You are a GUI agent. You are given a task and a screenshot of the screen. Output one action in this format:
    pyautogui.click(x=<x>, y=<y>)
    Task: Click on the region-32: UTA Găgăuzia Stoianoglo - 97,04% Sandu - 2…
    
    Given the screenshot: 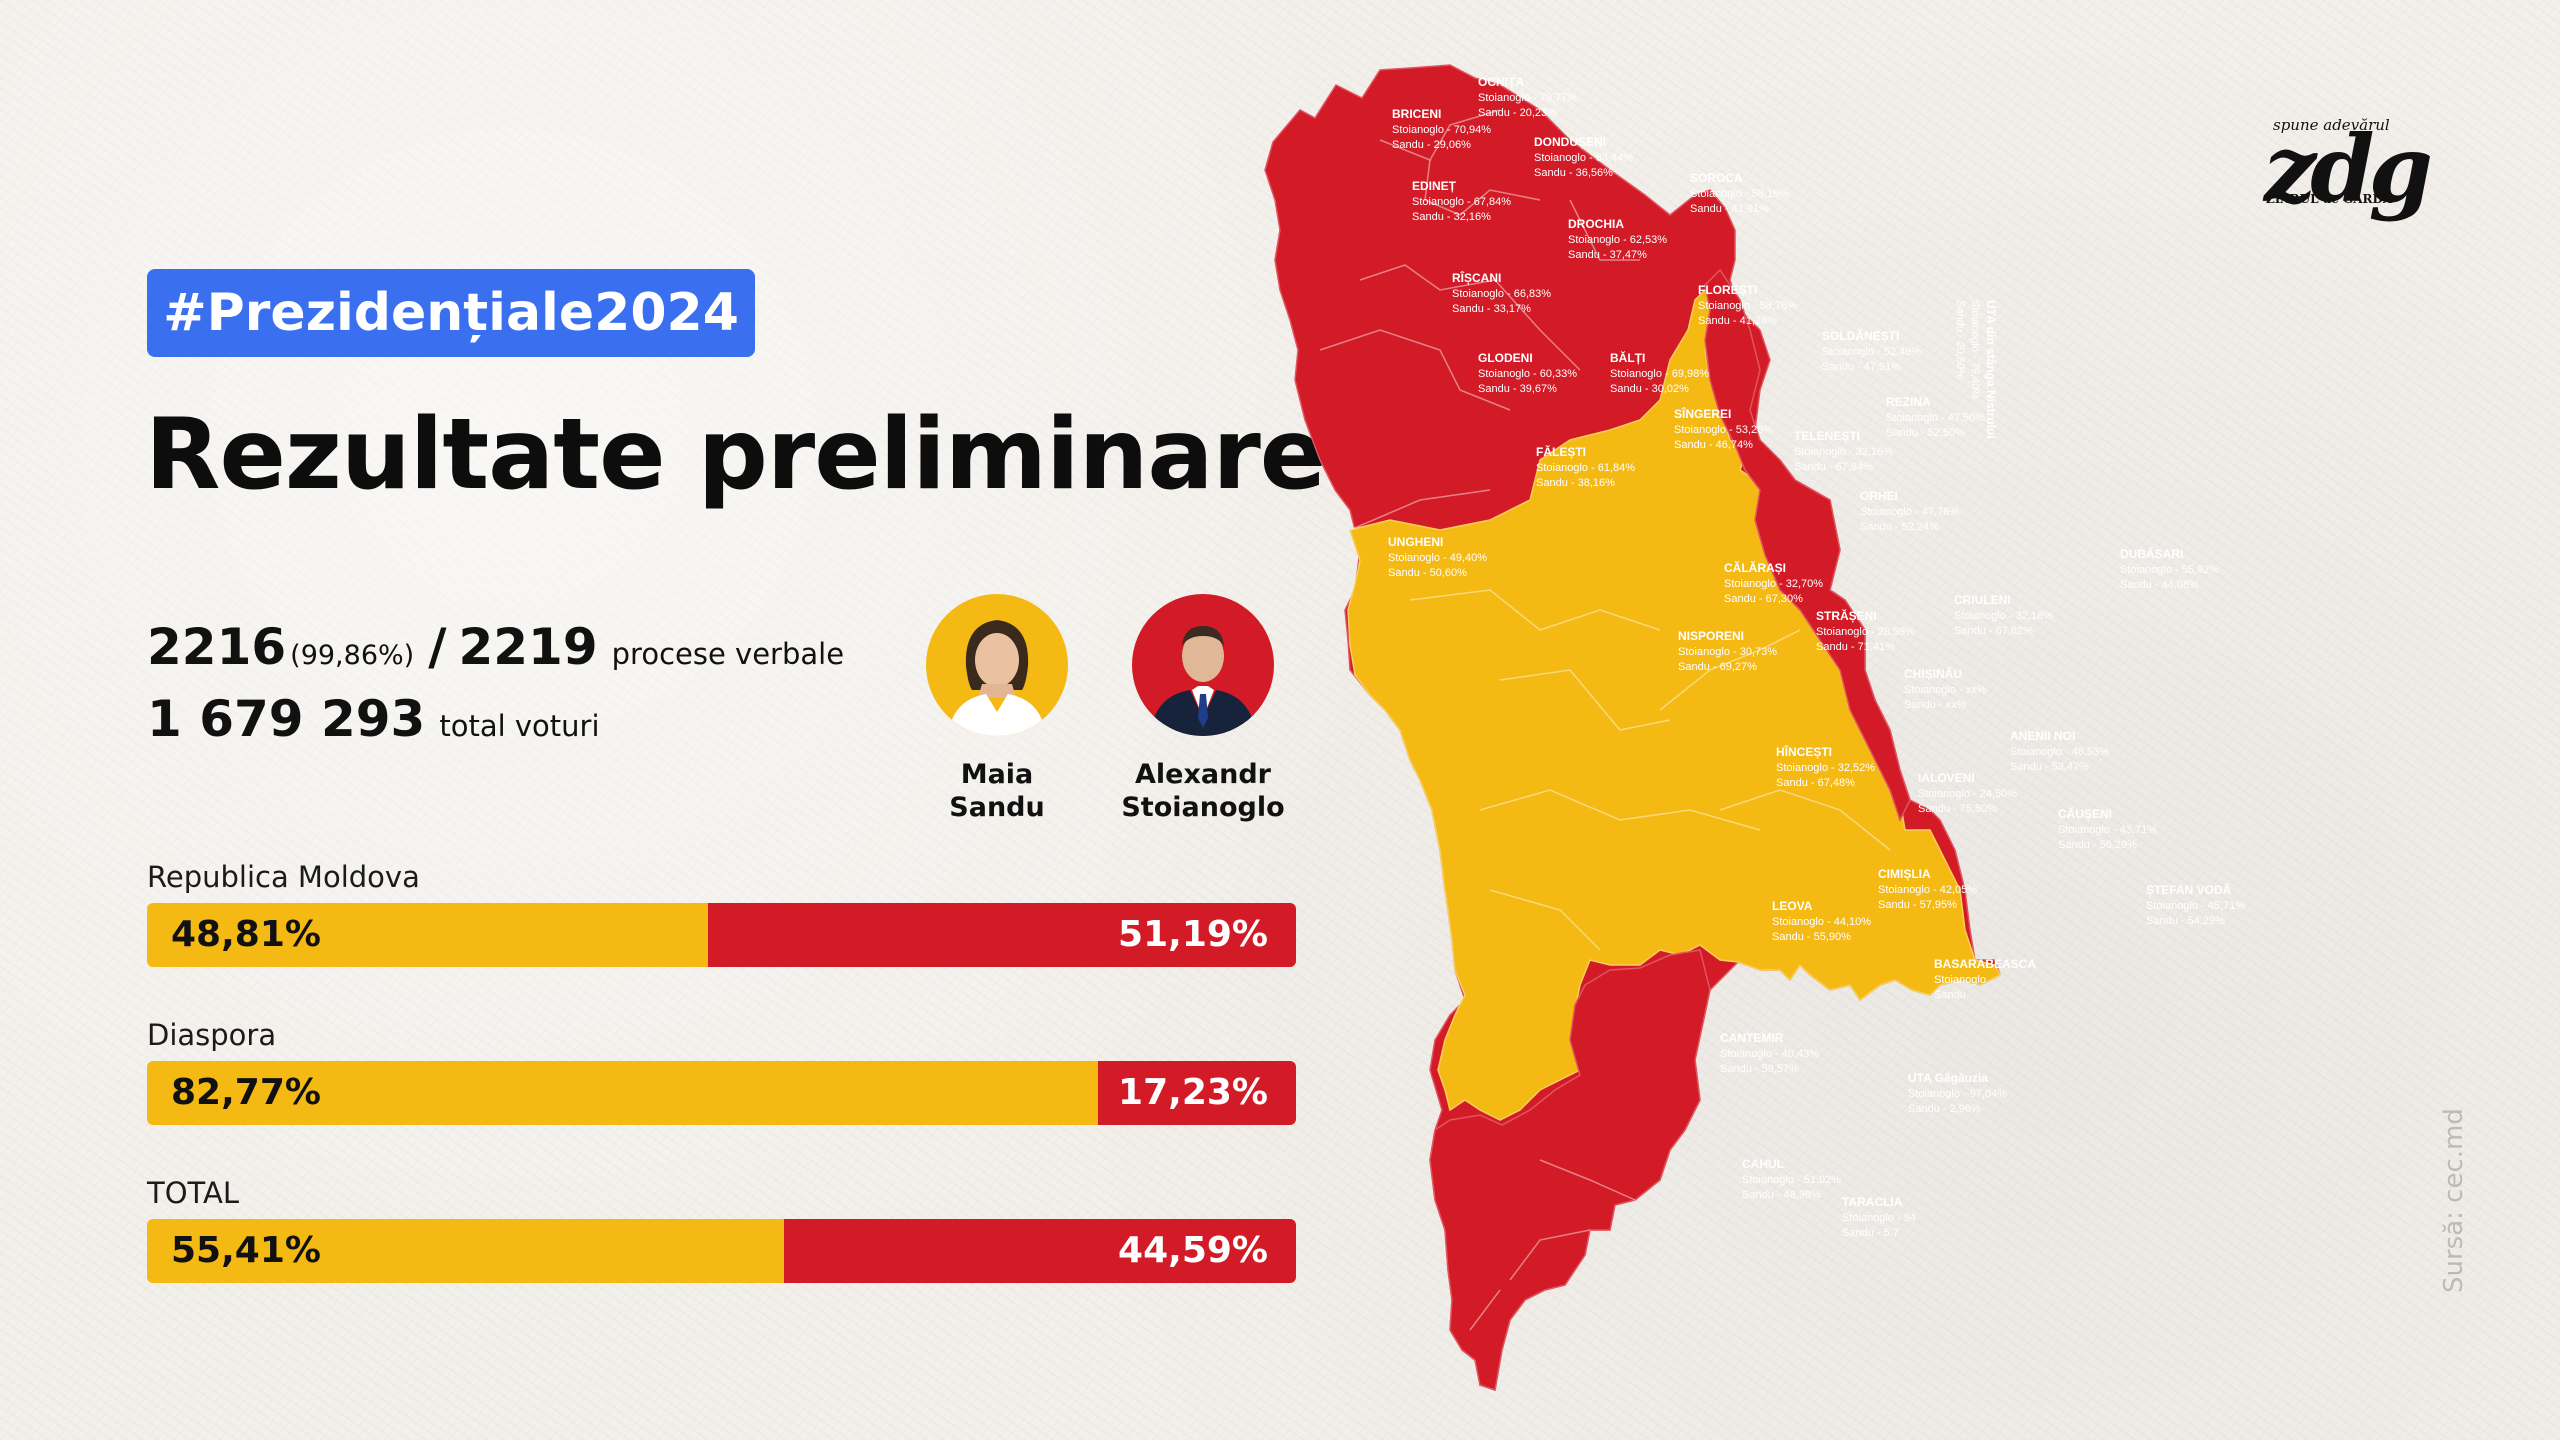 What is the action you would take?
    pyautogui.click(x=1957, y=1093)
    